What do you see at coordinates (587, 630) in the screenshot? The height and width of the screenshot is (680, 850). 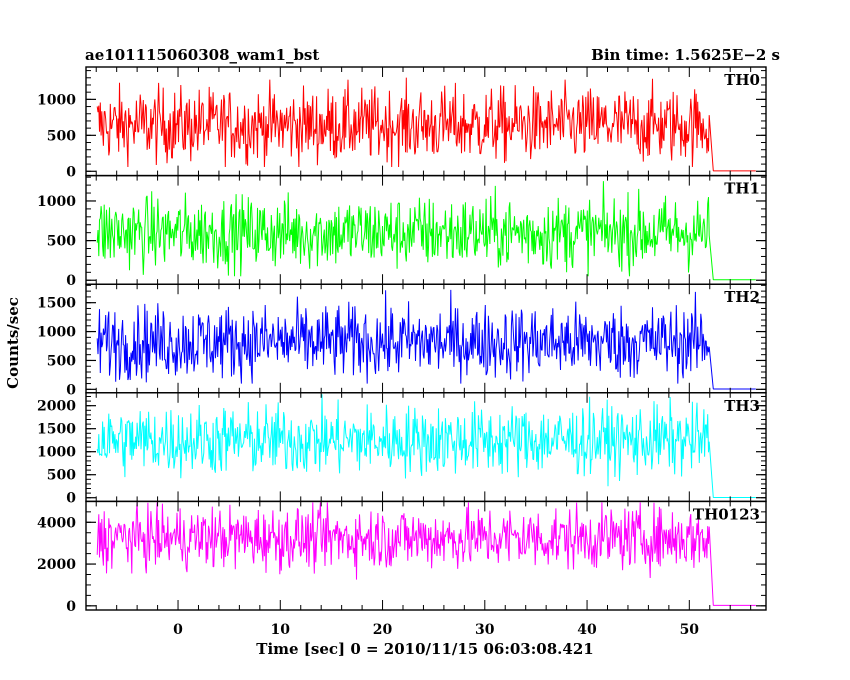 I see `x-tick-label: 40` at bounding box center [587, 630].